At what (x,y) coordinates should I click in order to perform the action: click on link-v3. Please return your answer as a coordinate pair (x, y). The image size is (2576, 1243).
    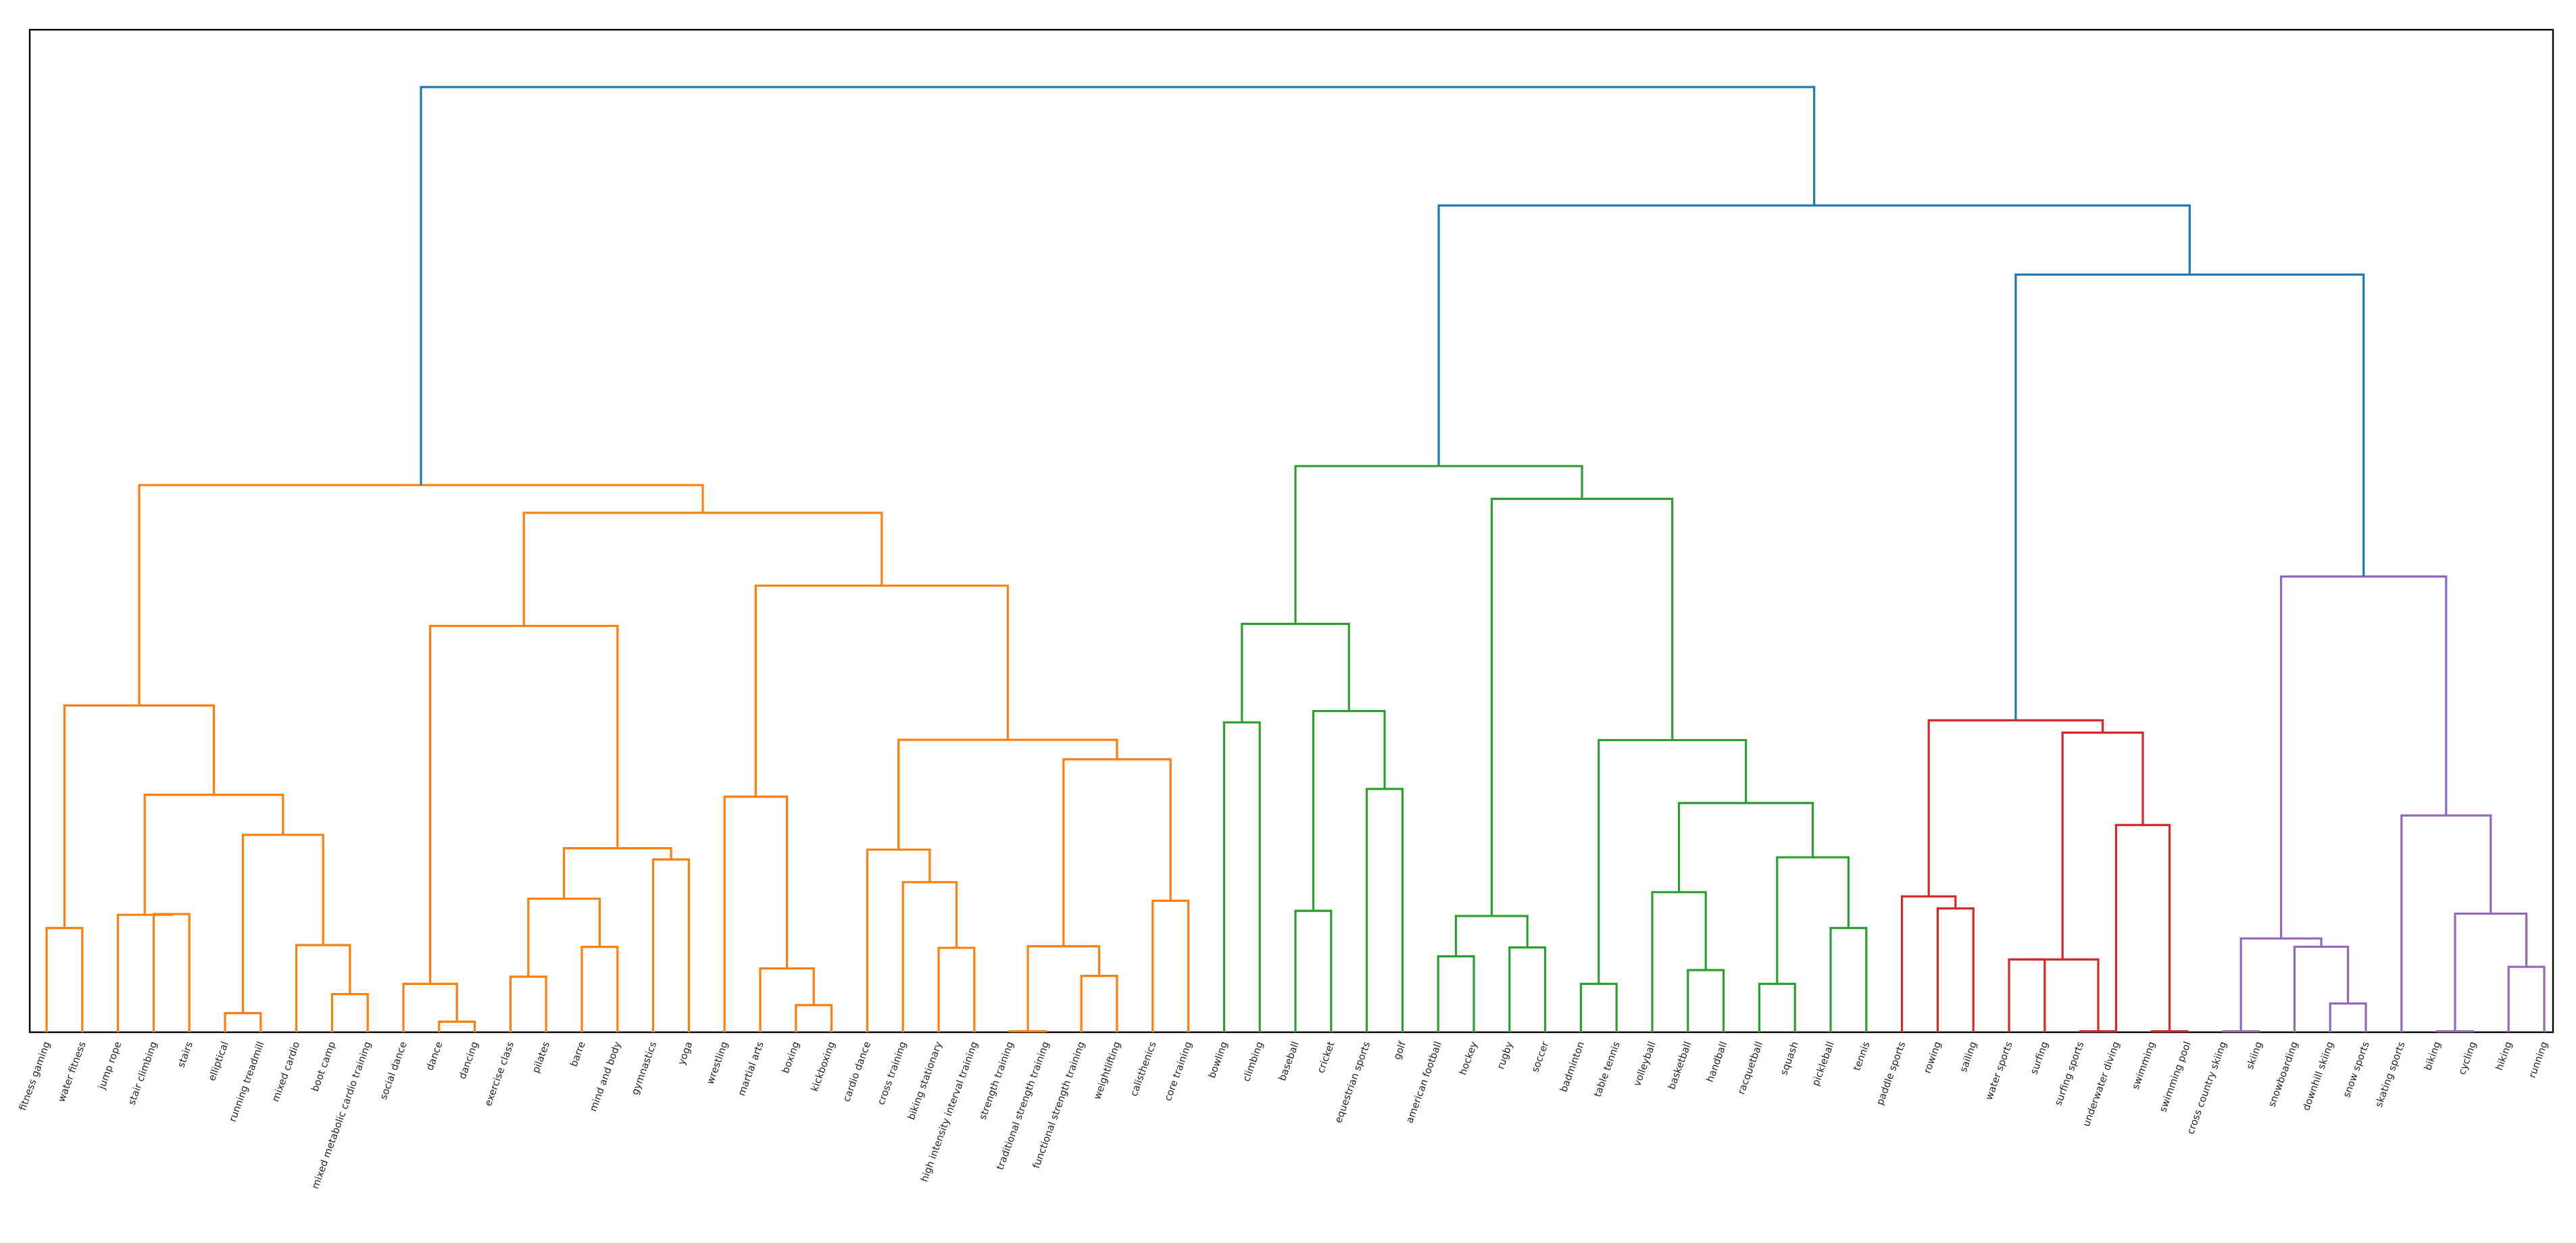
    Looking at the image, I should click on (2322, 989).